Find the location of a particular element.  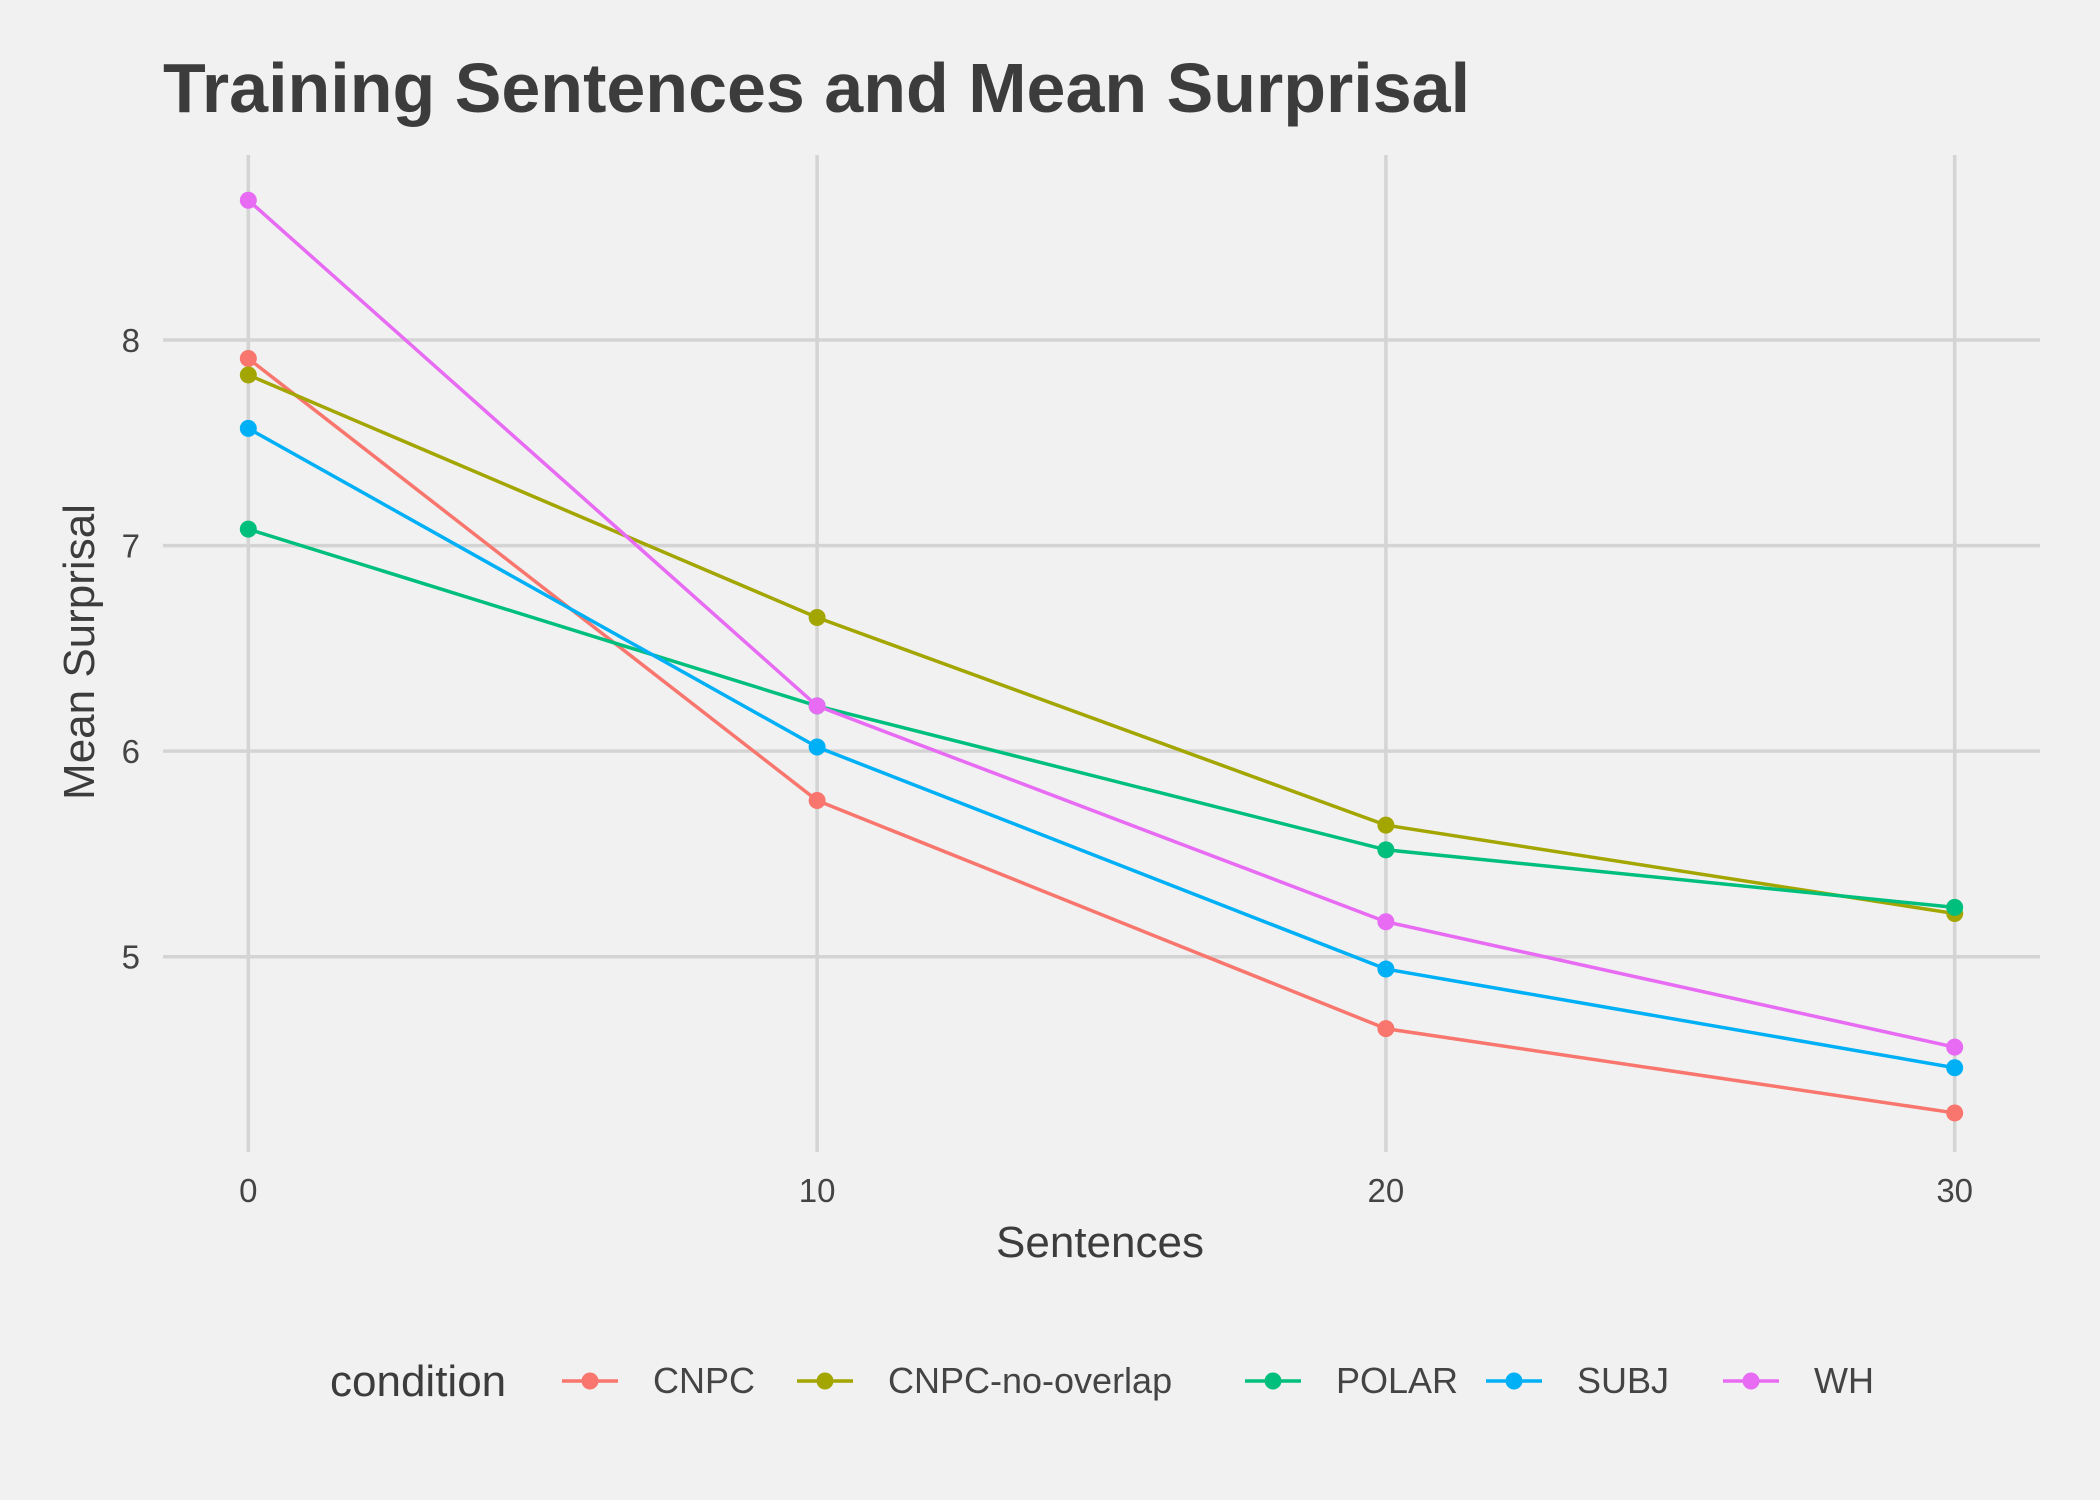

y-tick-label: 5 is located at coordinates (131, 957).